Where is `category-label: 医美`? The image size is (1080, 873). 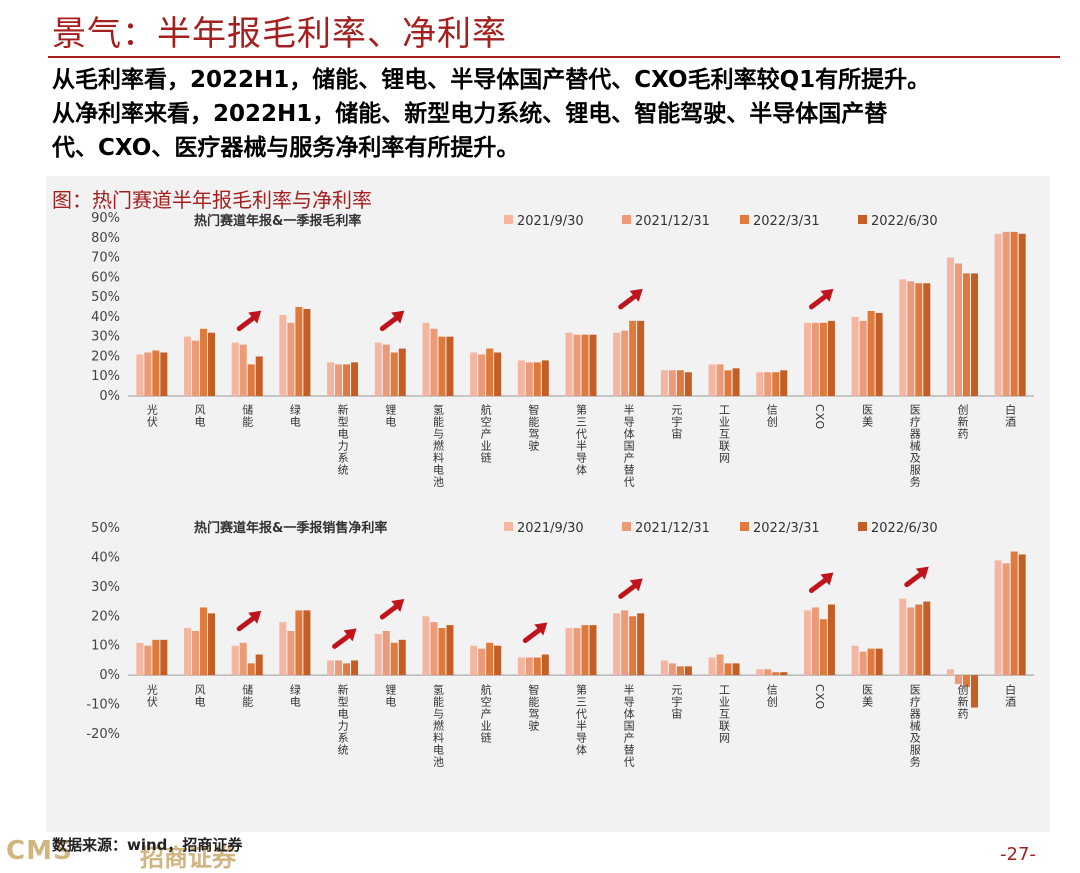 category-label: 医美 is located at coordinates (867, 696).